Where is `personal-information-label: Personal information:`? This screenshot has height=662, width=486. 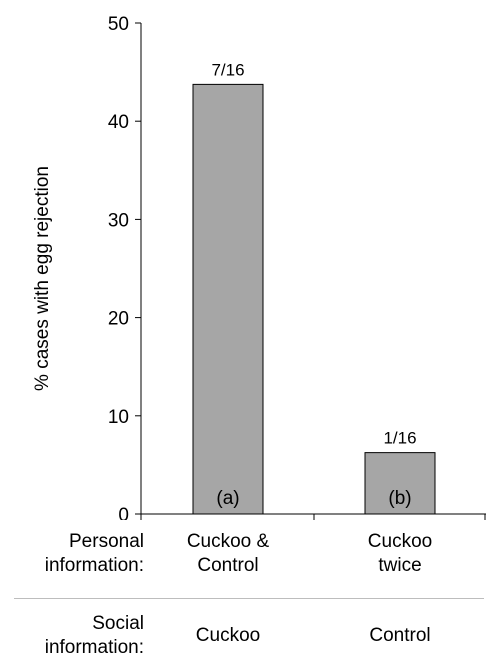
personal-information-label: Personal information: is located at coordinates (94, 553).